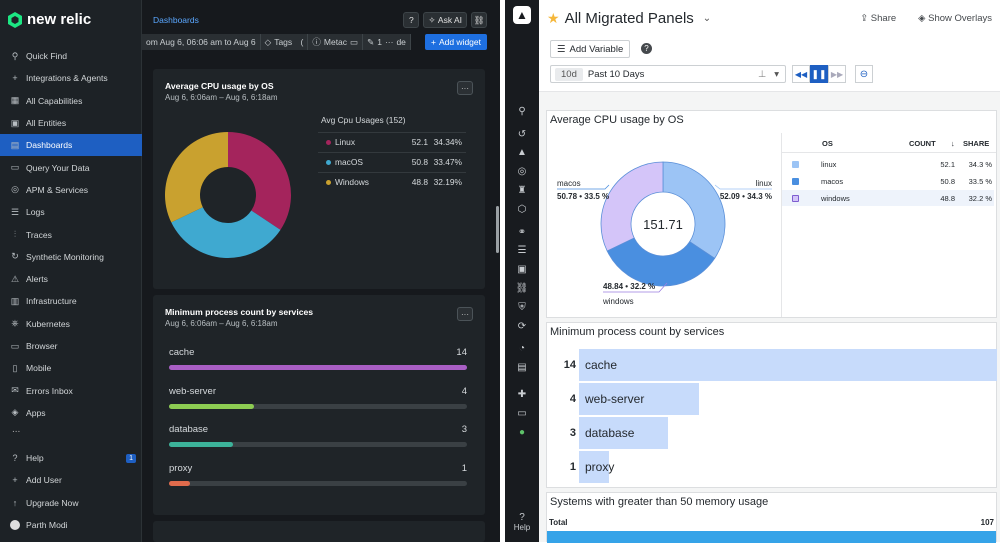  Describe the element at coordinates (707, 18) in the screenshot. I see `chevron-down-icon: ⌄` at that location.